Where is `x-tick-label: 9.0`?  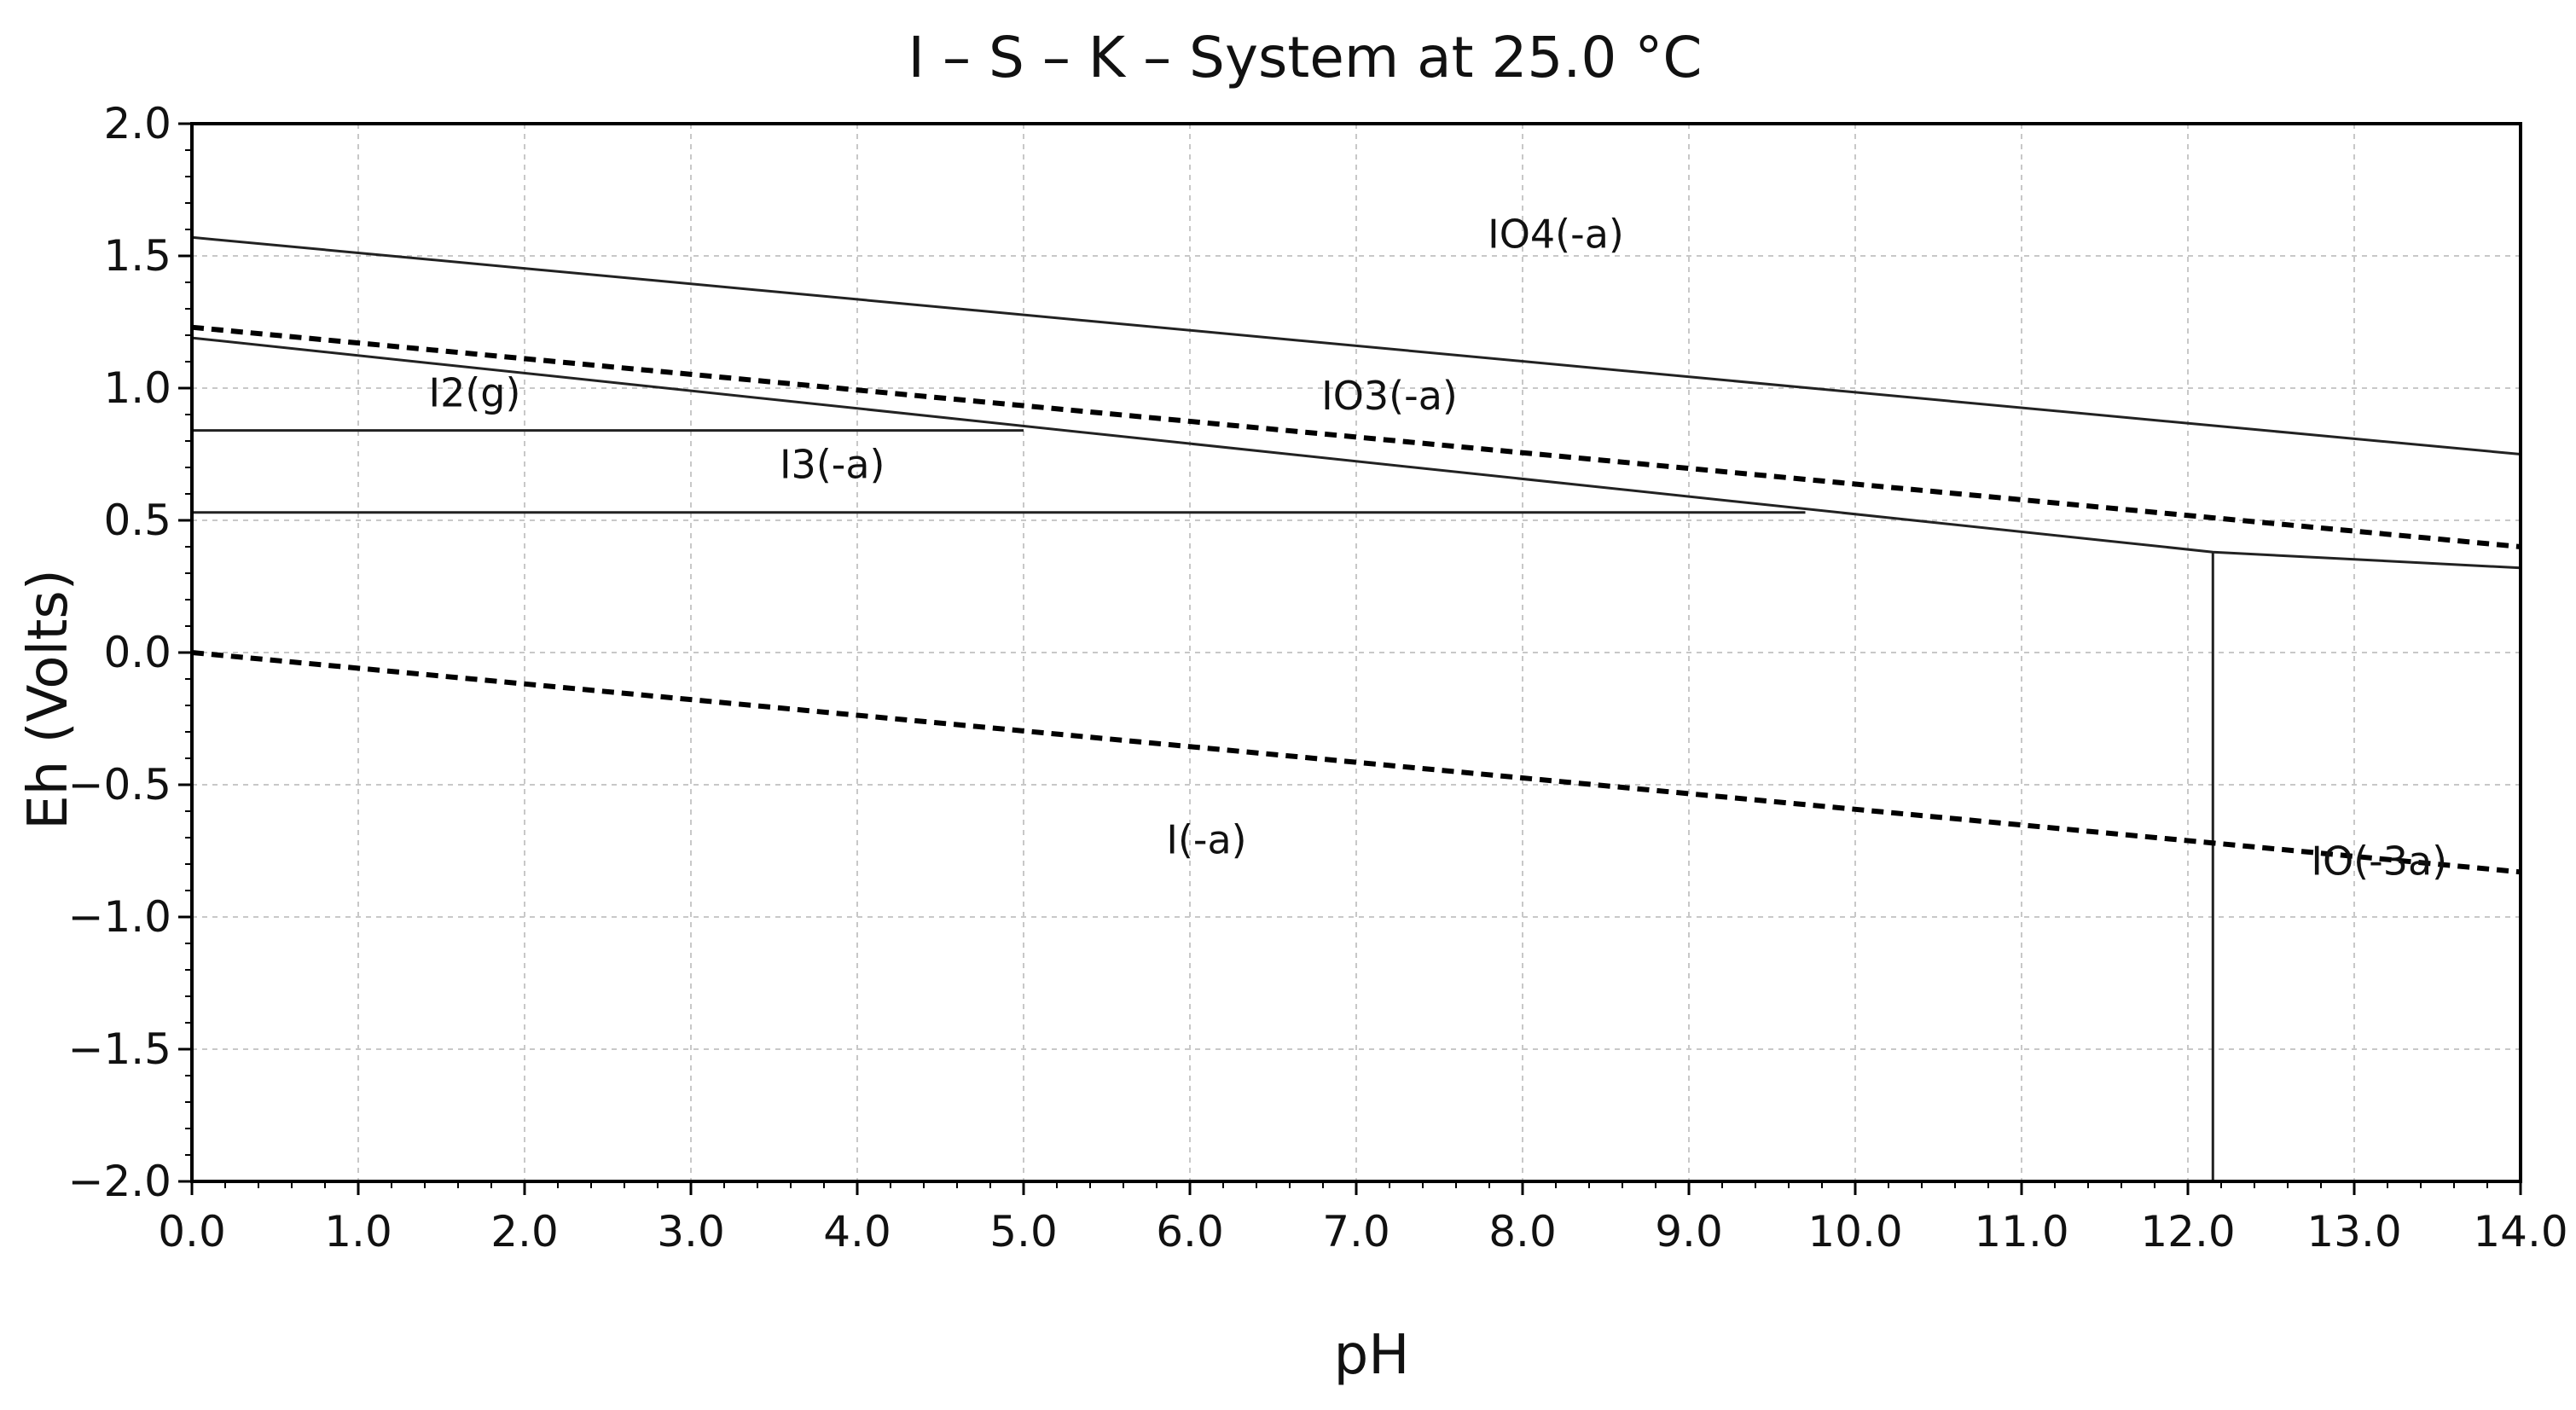
x-tick-label: 9.0 is located at coordinates (1689, 1232).